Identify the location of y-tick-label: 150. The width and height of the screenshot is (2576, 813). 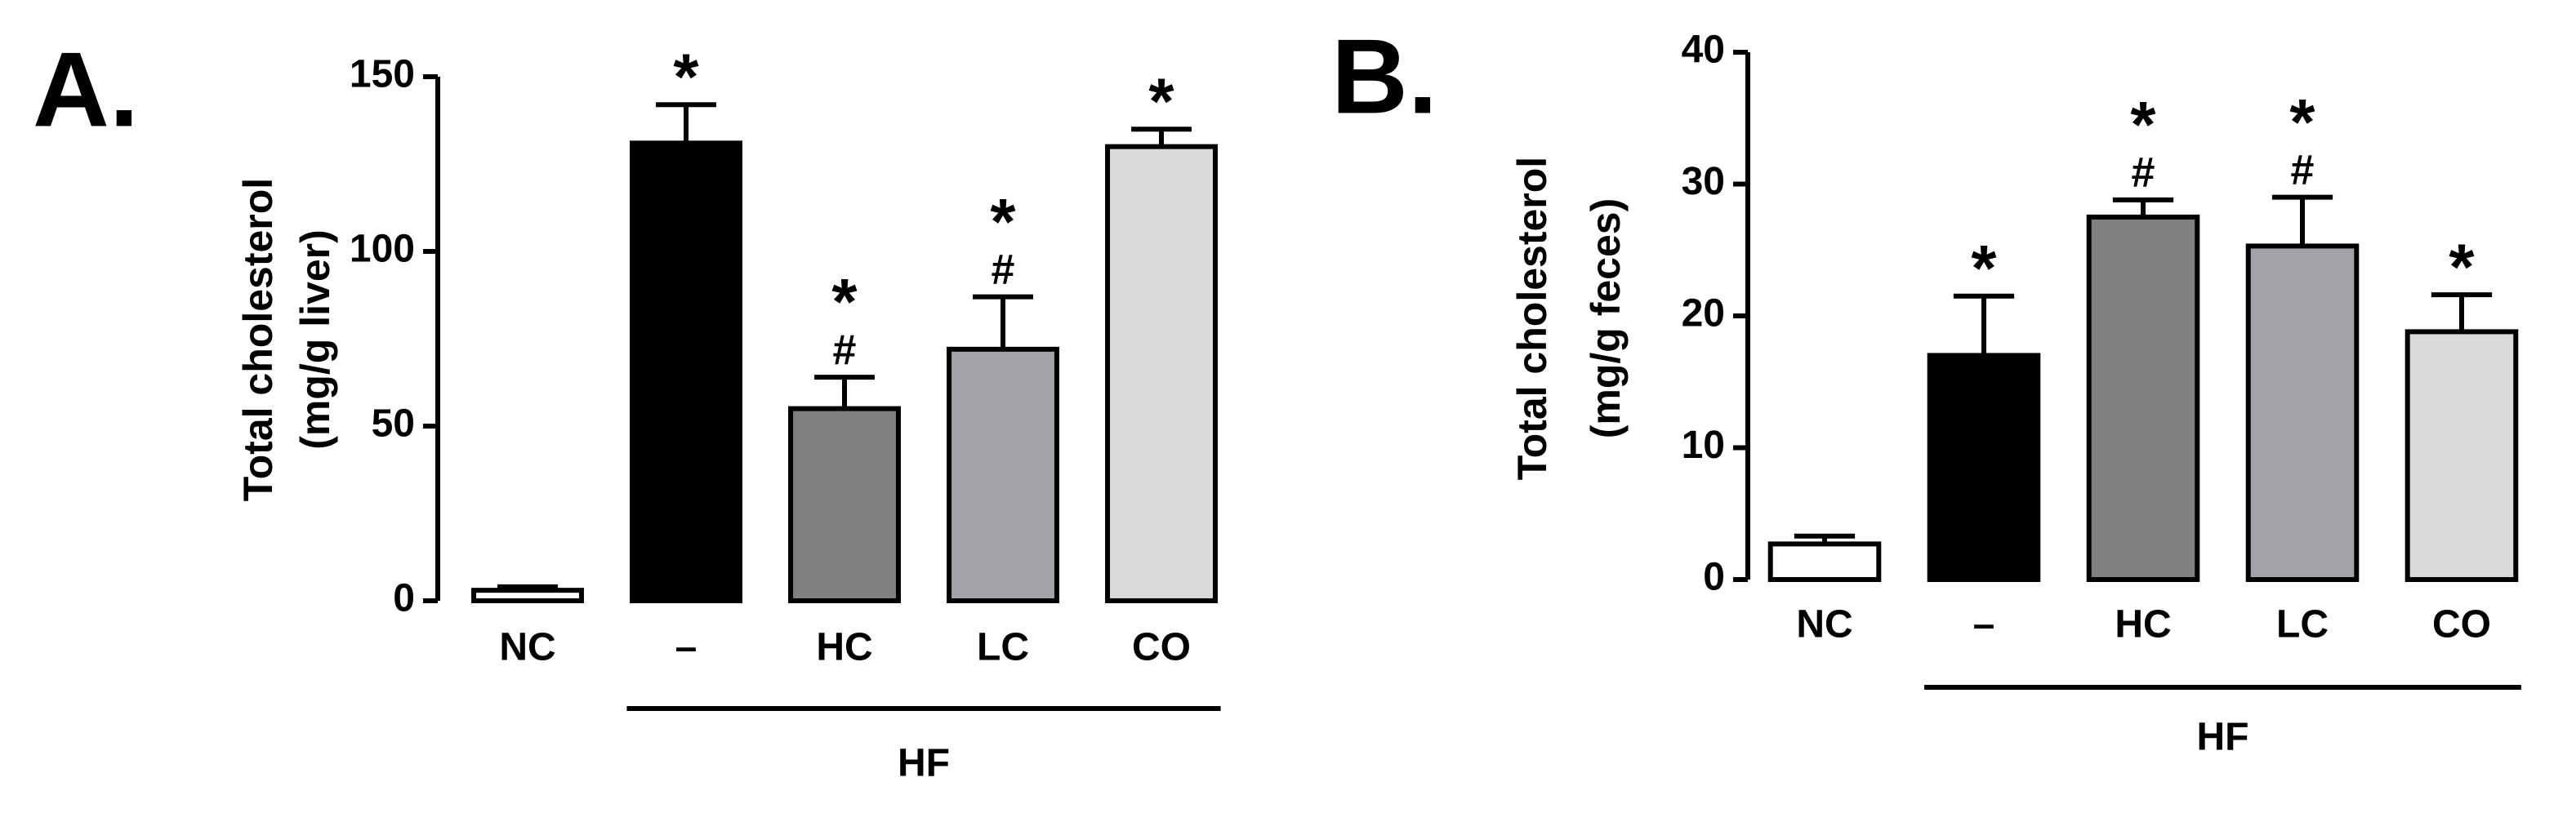
(382, 74).